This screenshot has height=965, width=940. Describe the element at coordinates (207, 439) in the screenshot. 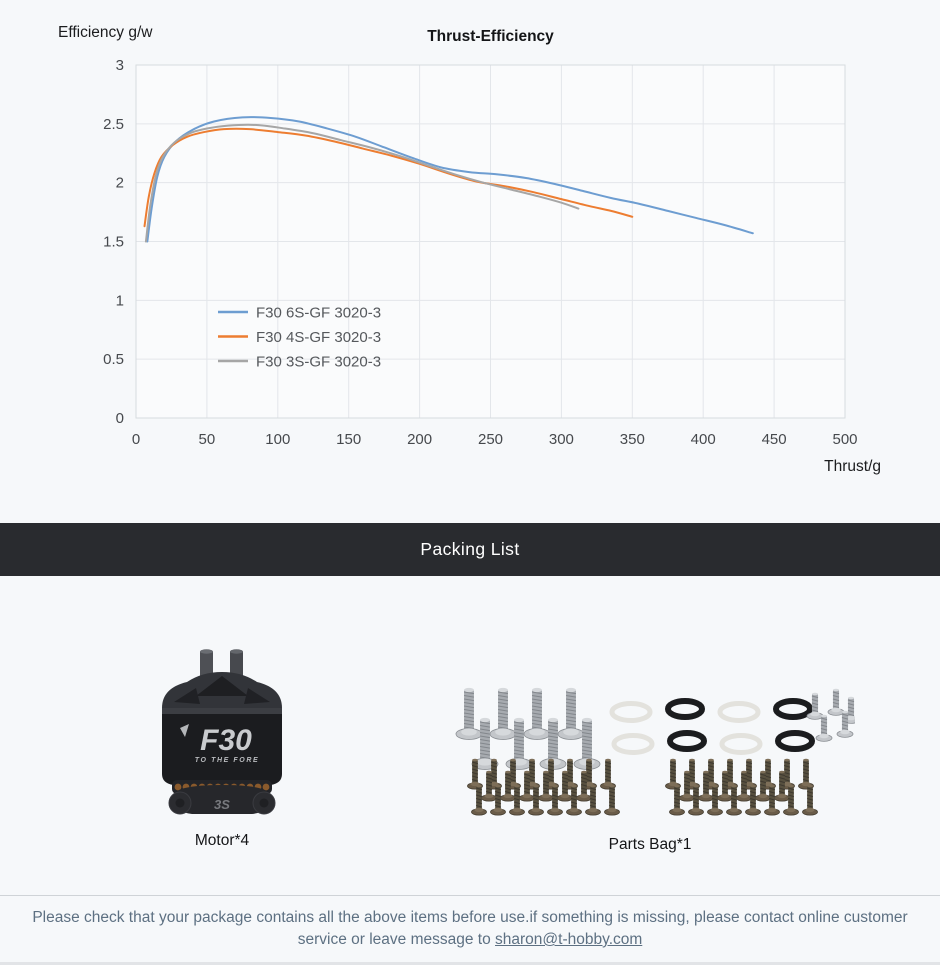

I see `x-tick-label: 50` at that location.